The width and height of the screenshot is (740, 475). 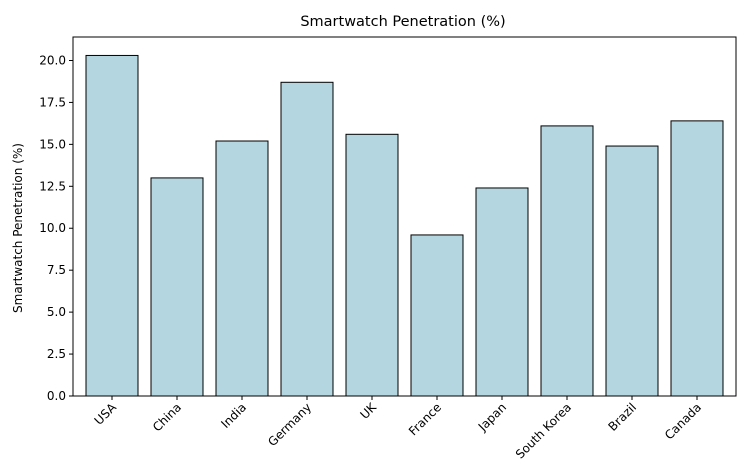 What do you see at coordinates (56, 354) in the screenshot?
I see `y-tick-label: 2.5` at bounding box center [56, 354].